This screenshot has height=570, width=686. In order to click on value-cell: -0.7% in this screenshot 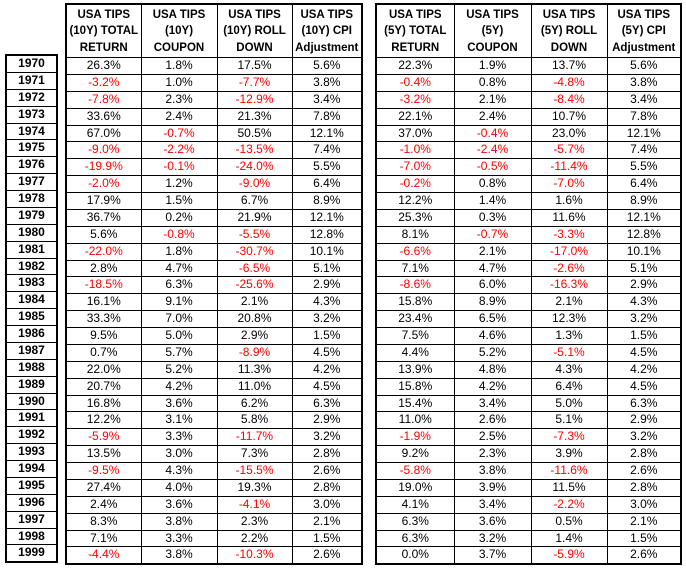, I will do `click(492, 234)`.